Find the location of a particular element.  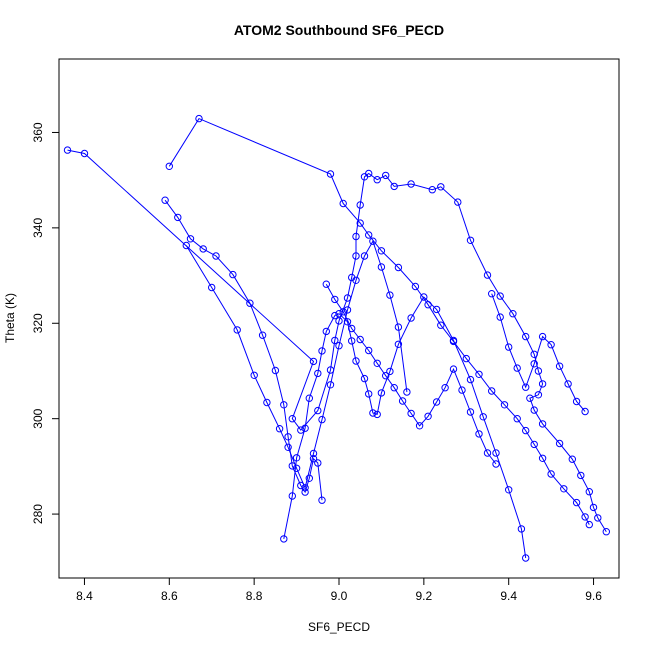

x-tick-label: 9.6 is located at coordinates (593, 596).